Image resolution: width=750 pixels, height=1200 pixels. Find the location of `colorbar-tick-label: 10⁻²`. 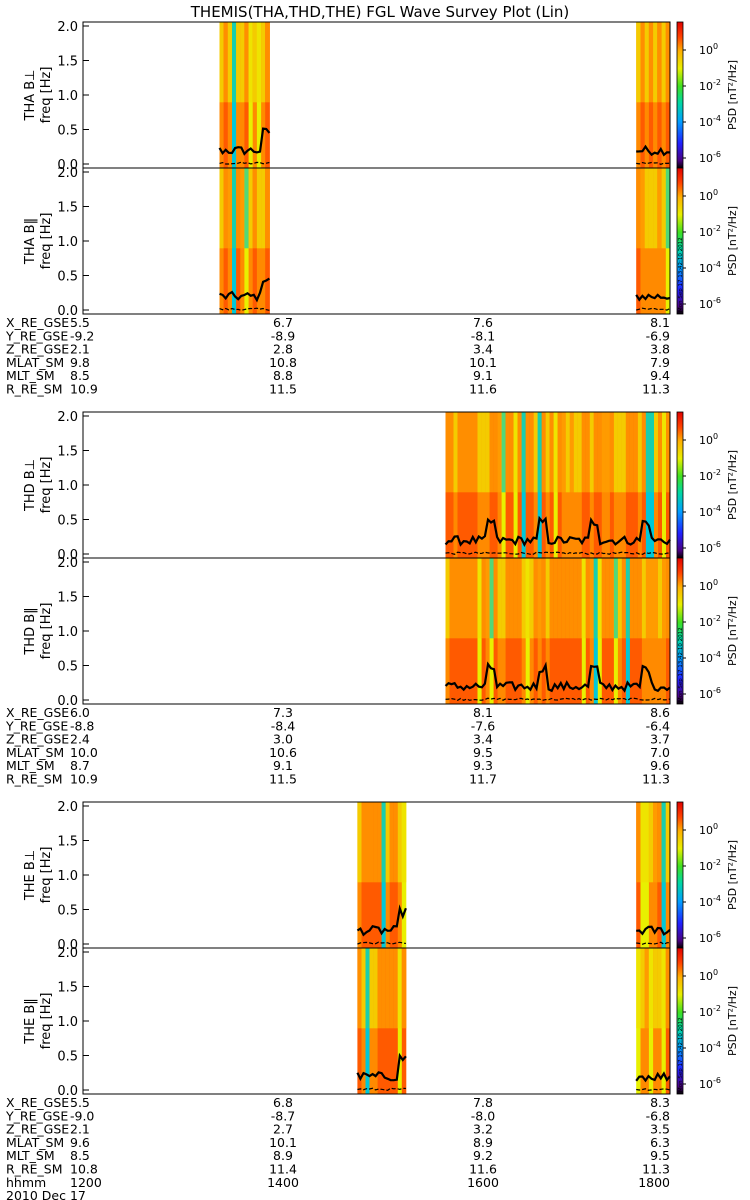

colorbar-tick-label: 10⁻² is located at coordinates (710, 621).